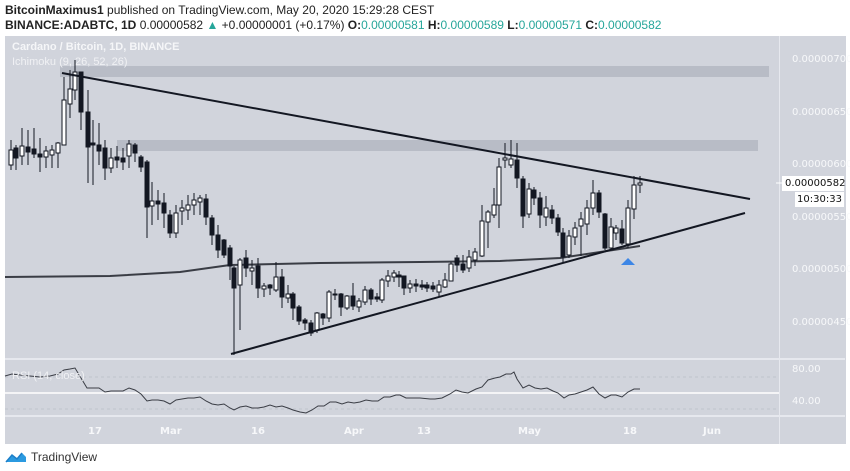 The image size is (850, 471). Describe the element at coordinates (322, 261) in the screenshot. I see `moving-average-line` at that location.